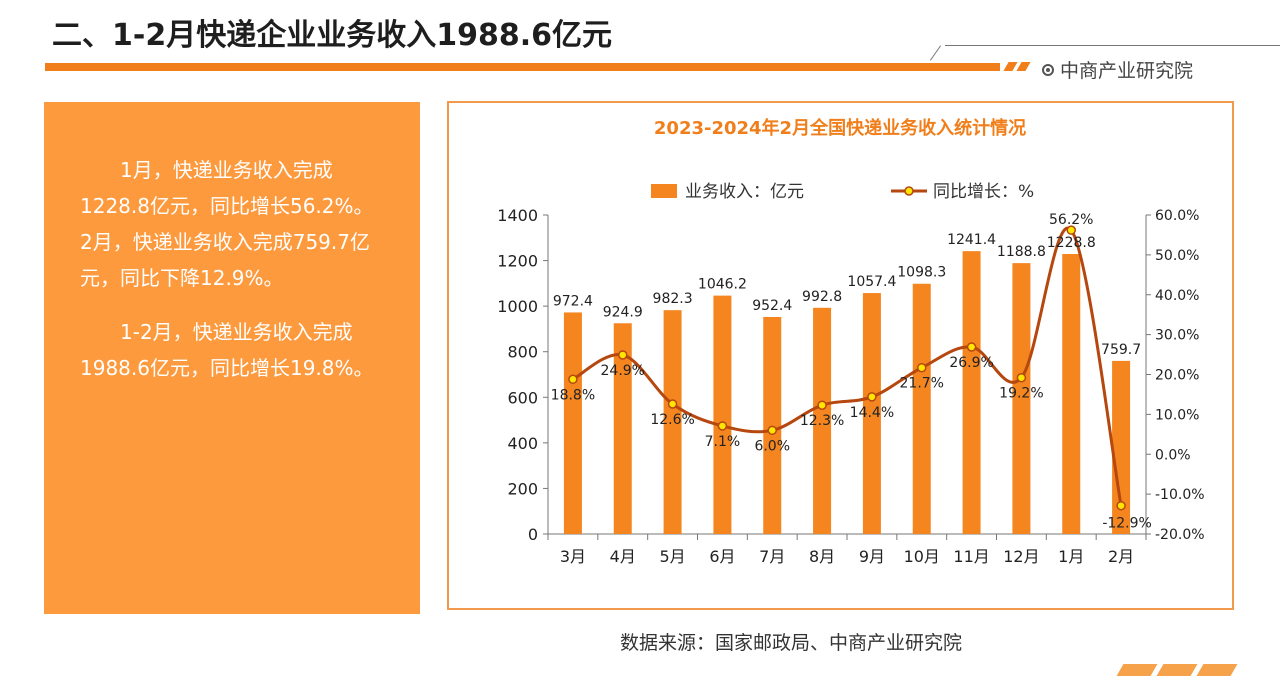  Describe the element at coordinates (1021, 252) in the screenshot. I see `revenue-data-label: 1188.8` at that location.